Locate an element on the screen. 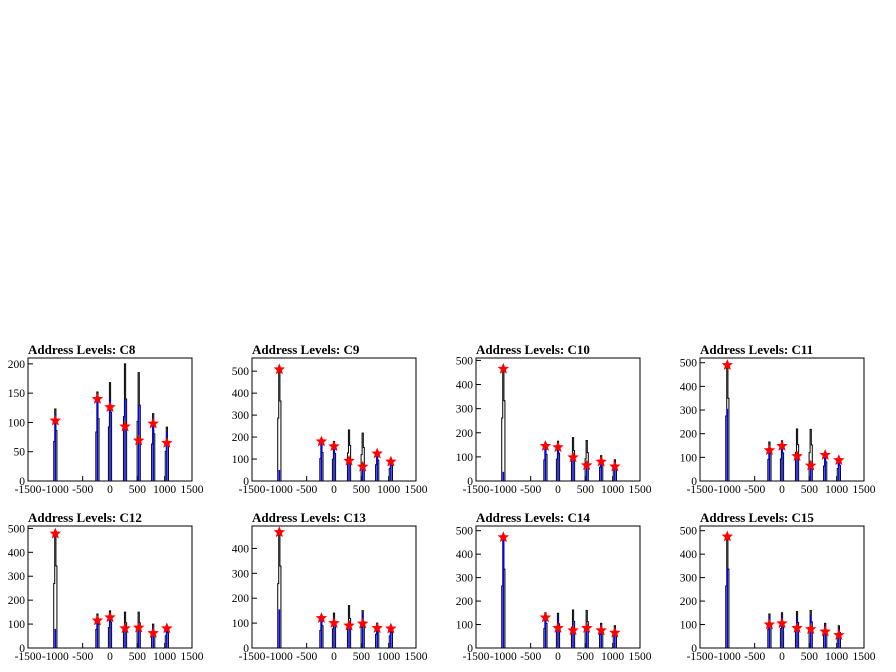 The image size is (896, 672). y-tick-label: 150 is located at coordinates (17, 394).